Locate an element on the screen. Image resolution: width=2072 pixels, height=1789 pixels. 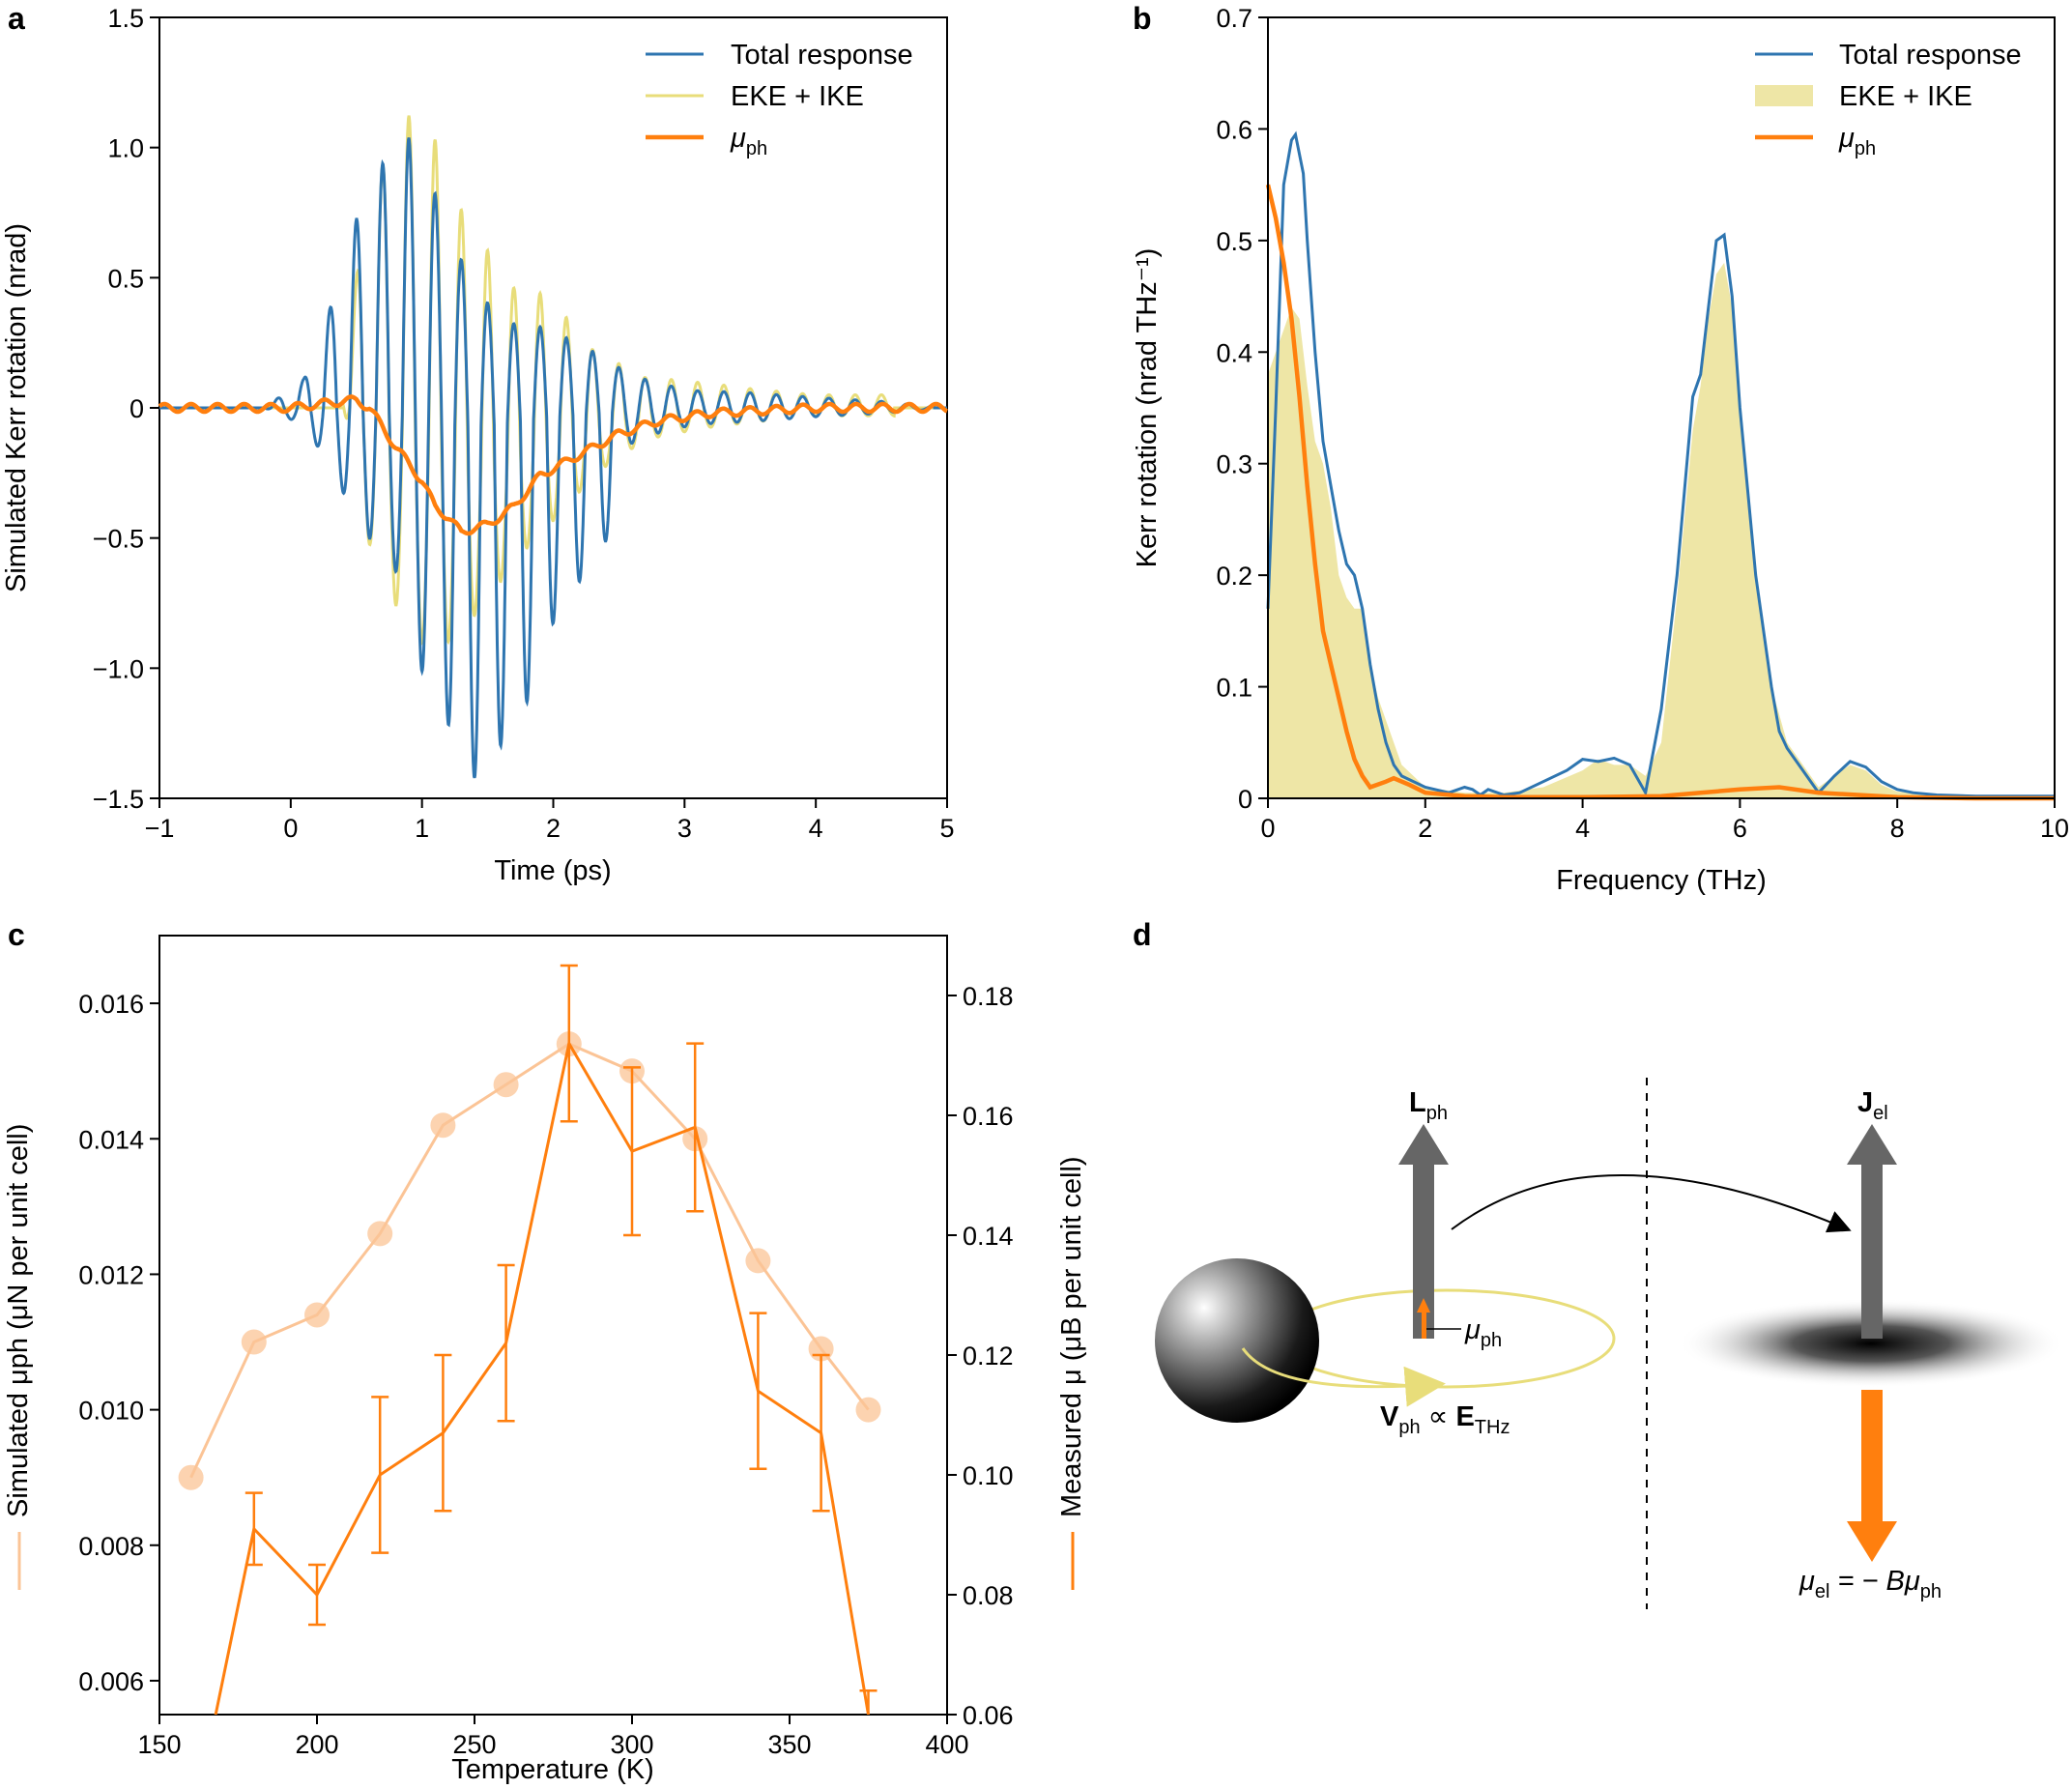
y-tick-label: 0.012 is located at coordinates (111, 1275).